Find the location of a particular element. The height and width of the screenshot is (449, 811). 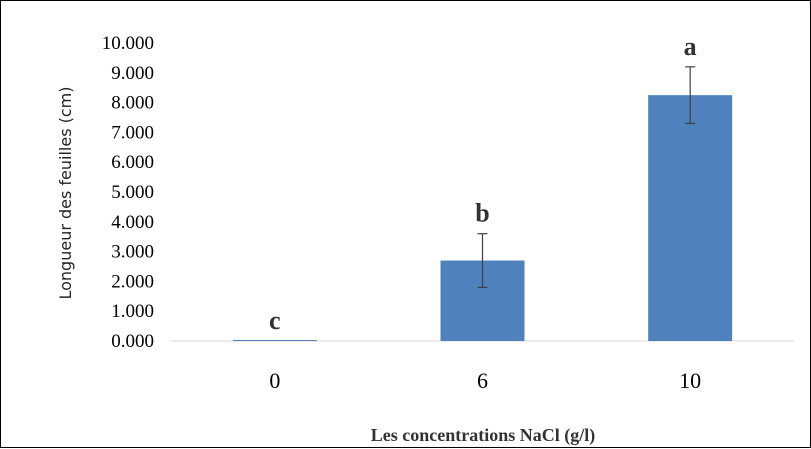

significance-label-10: a is located at coordinates (690, 46).